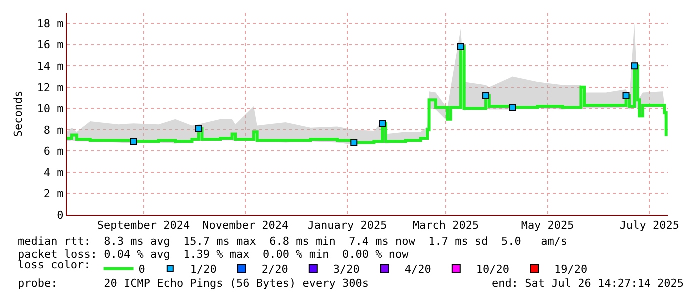  What do you see at coordinates (54, 265) in the screenshot?
I see `legend-title: loss color:` at bounding box center [54, 265].